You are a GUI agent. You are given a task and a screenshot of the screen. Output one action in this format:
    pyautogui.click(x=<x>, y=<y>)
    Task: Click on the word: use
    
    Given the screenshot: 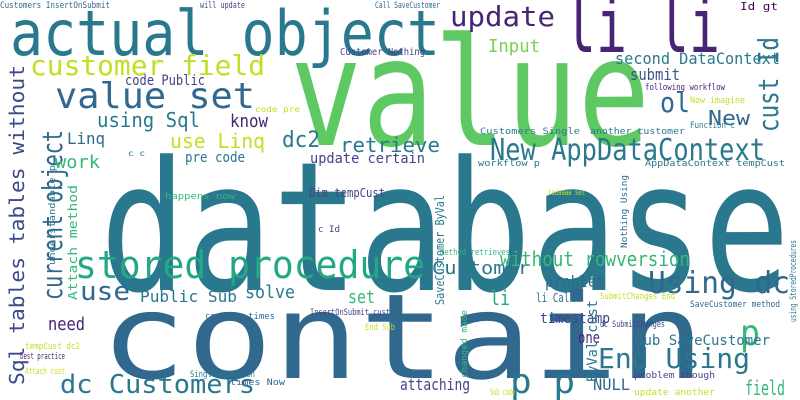 What is the action you would take?
    pyautogui.click(x=105, y=292)
    